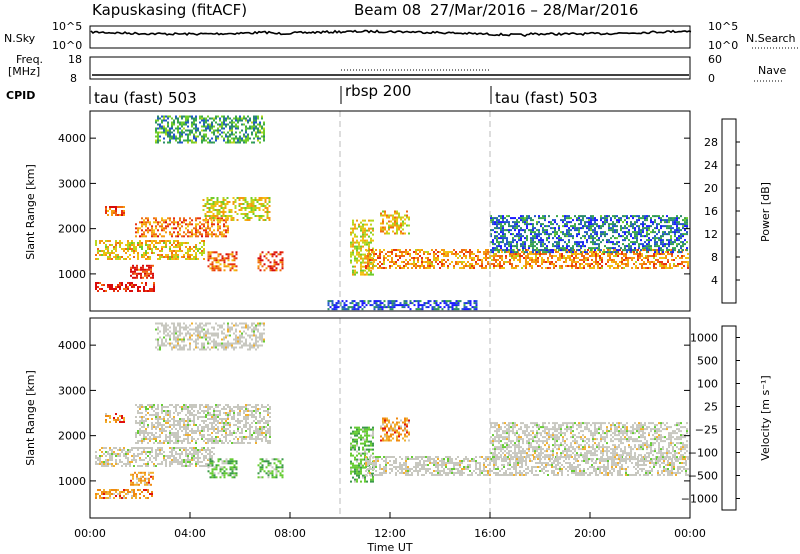 This screenshot has height=554, width=800. Describe the element at coordinates (704, 338) in the screenshot. I see `velocity-colorbar-tick-label: 1000` at that location.